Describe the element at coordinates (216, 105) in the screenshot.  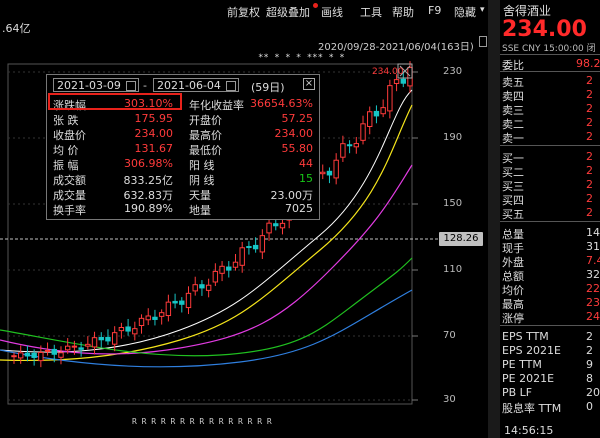
I see `stat-label: 年化收益率` at that location.